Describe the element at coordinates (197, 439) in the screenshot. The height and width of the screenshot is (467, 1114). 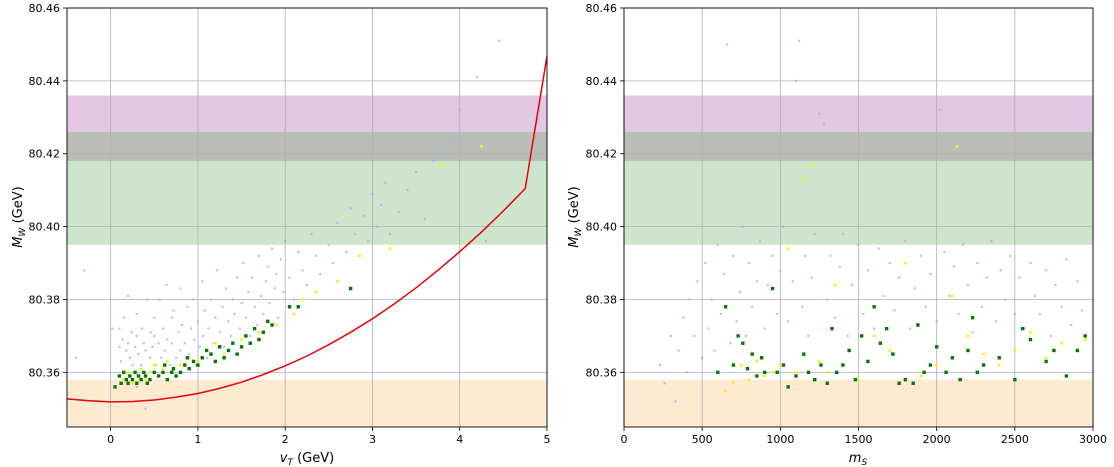
I see `x-tick-label: 1` at that location.